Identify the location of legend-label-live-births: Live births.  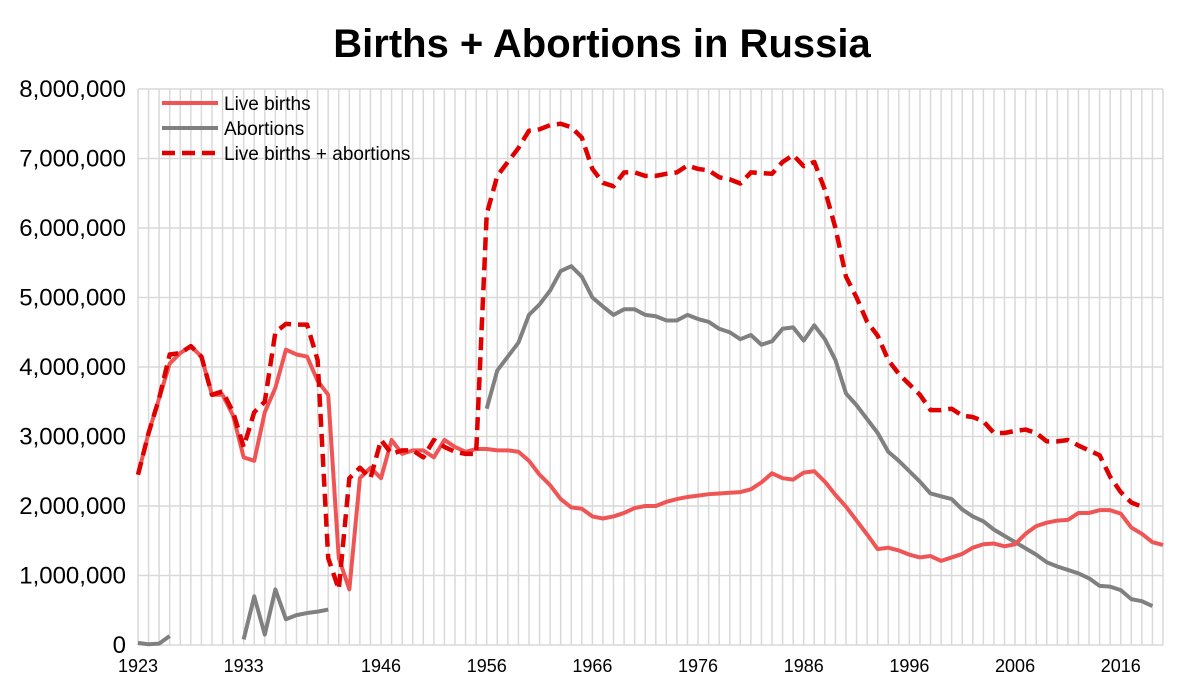
(267, 104).